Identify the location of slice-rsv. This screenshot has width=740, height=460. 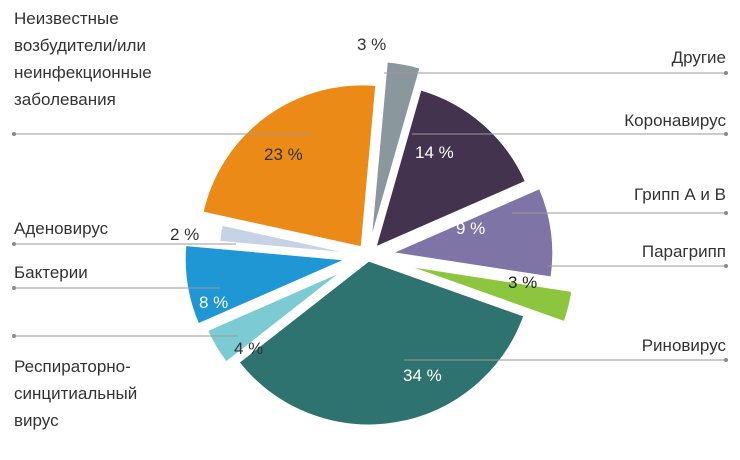
(276, 316).